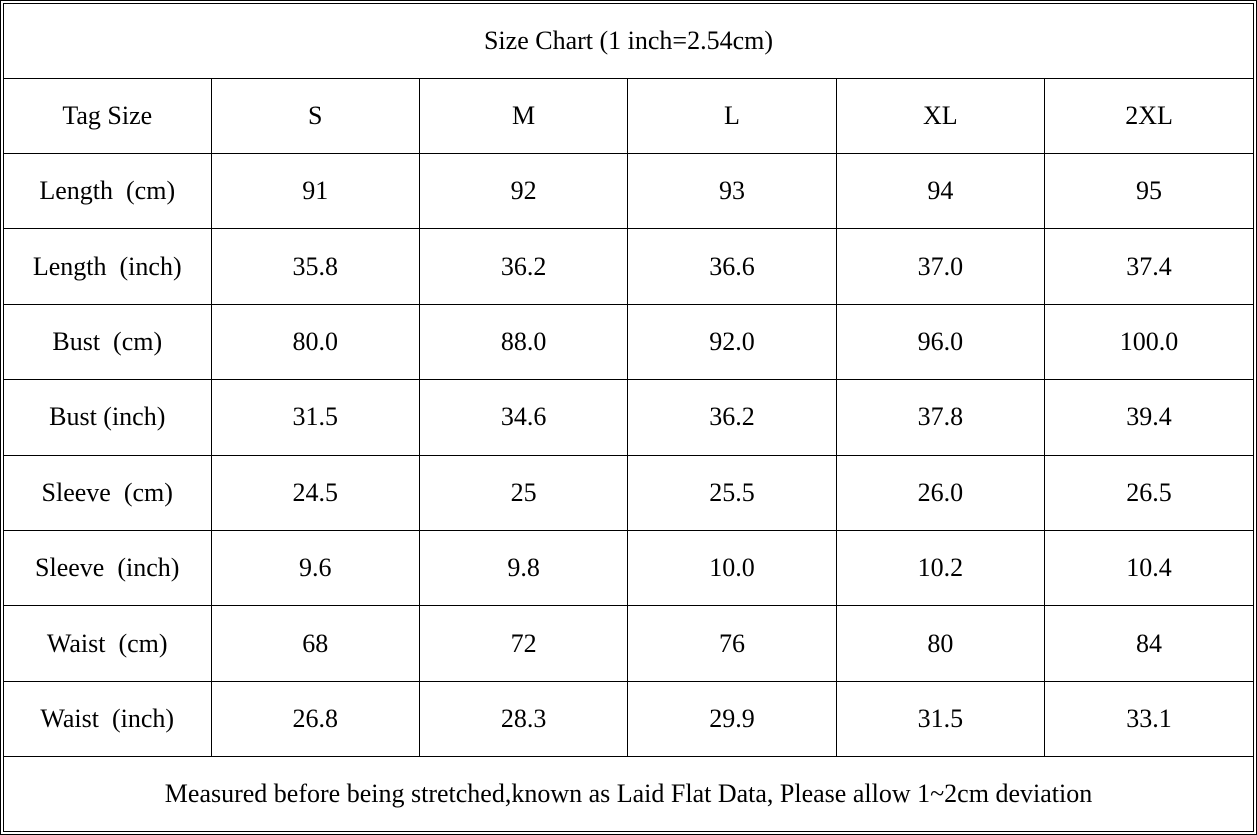 The image size is (1257, 835). I want to click on title-row: Size Chart (1 inch=2.54cm), so click(628, 41).